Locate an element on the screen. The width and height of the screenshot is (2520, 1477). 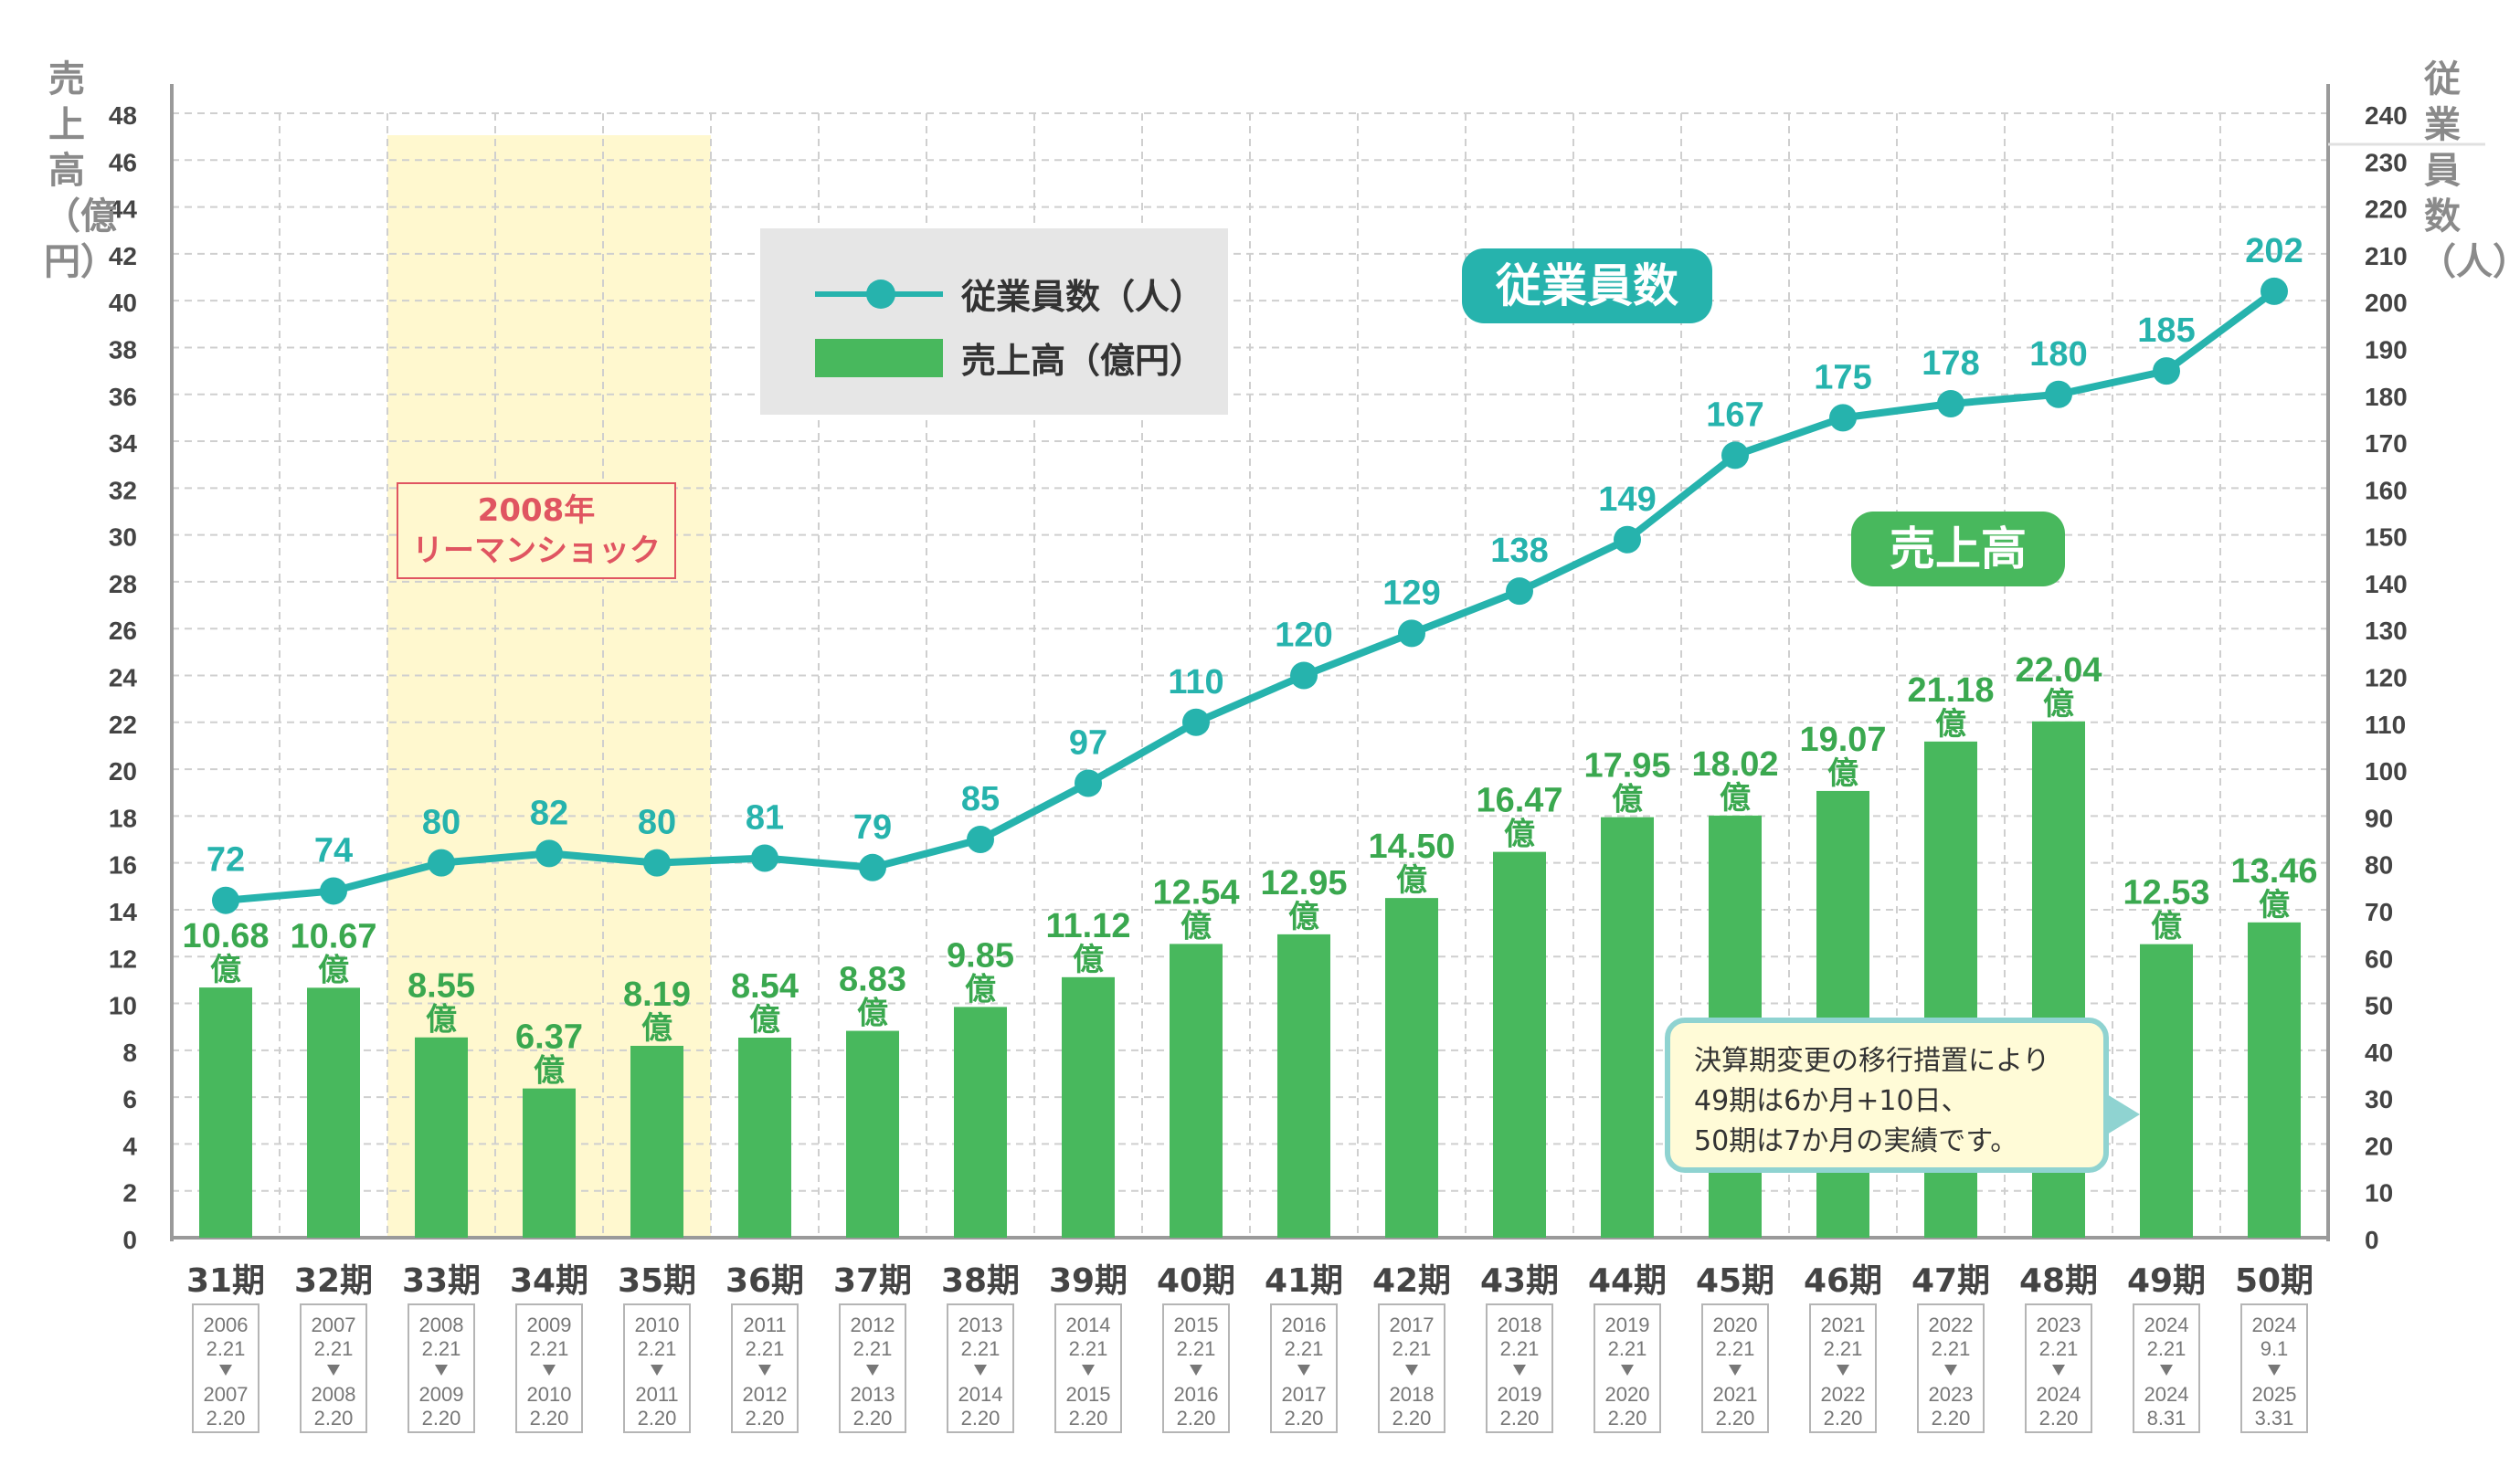
period-end-year: 2013 is located at coordinates (873, 1395).